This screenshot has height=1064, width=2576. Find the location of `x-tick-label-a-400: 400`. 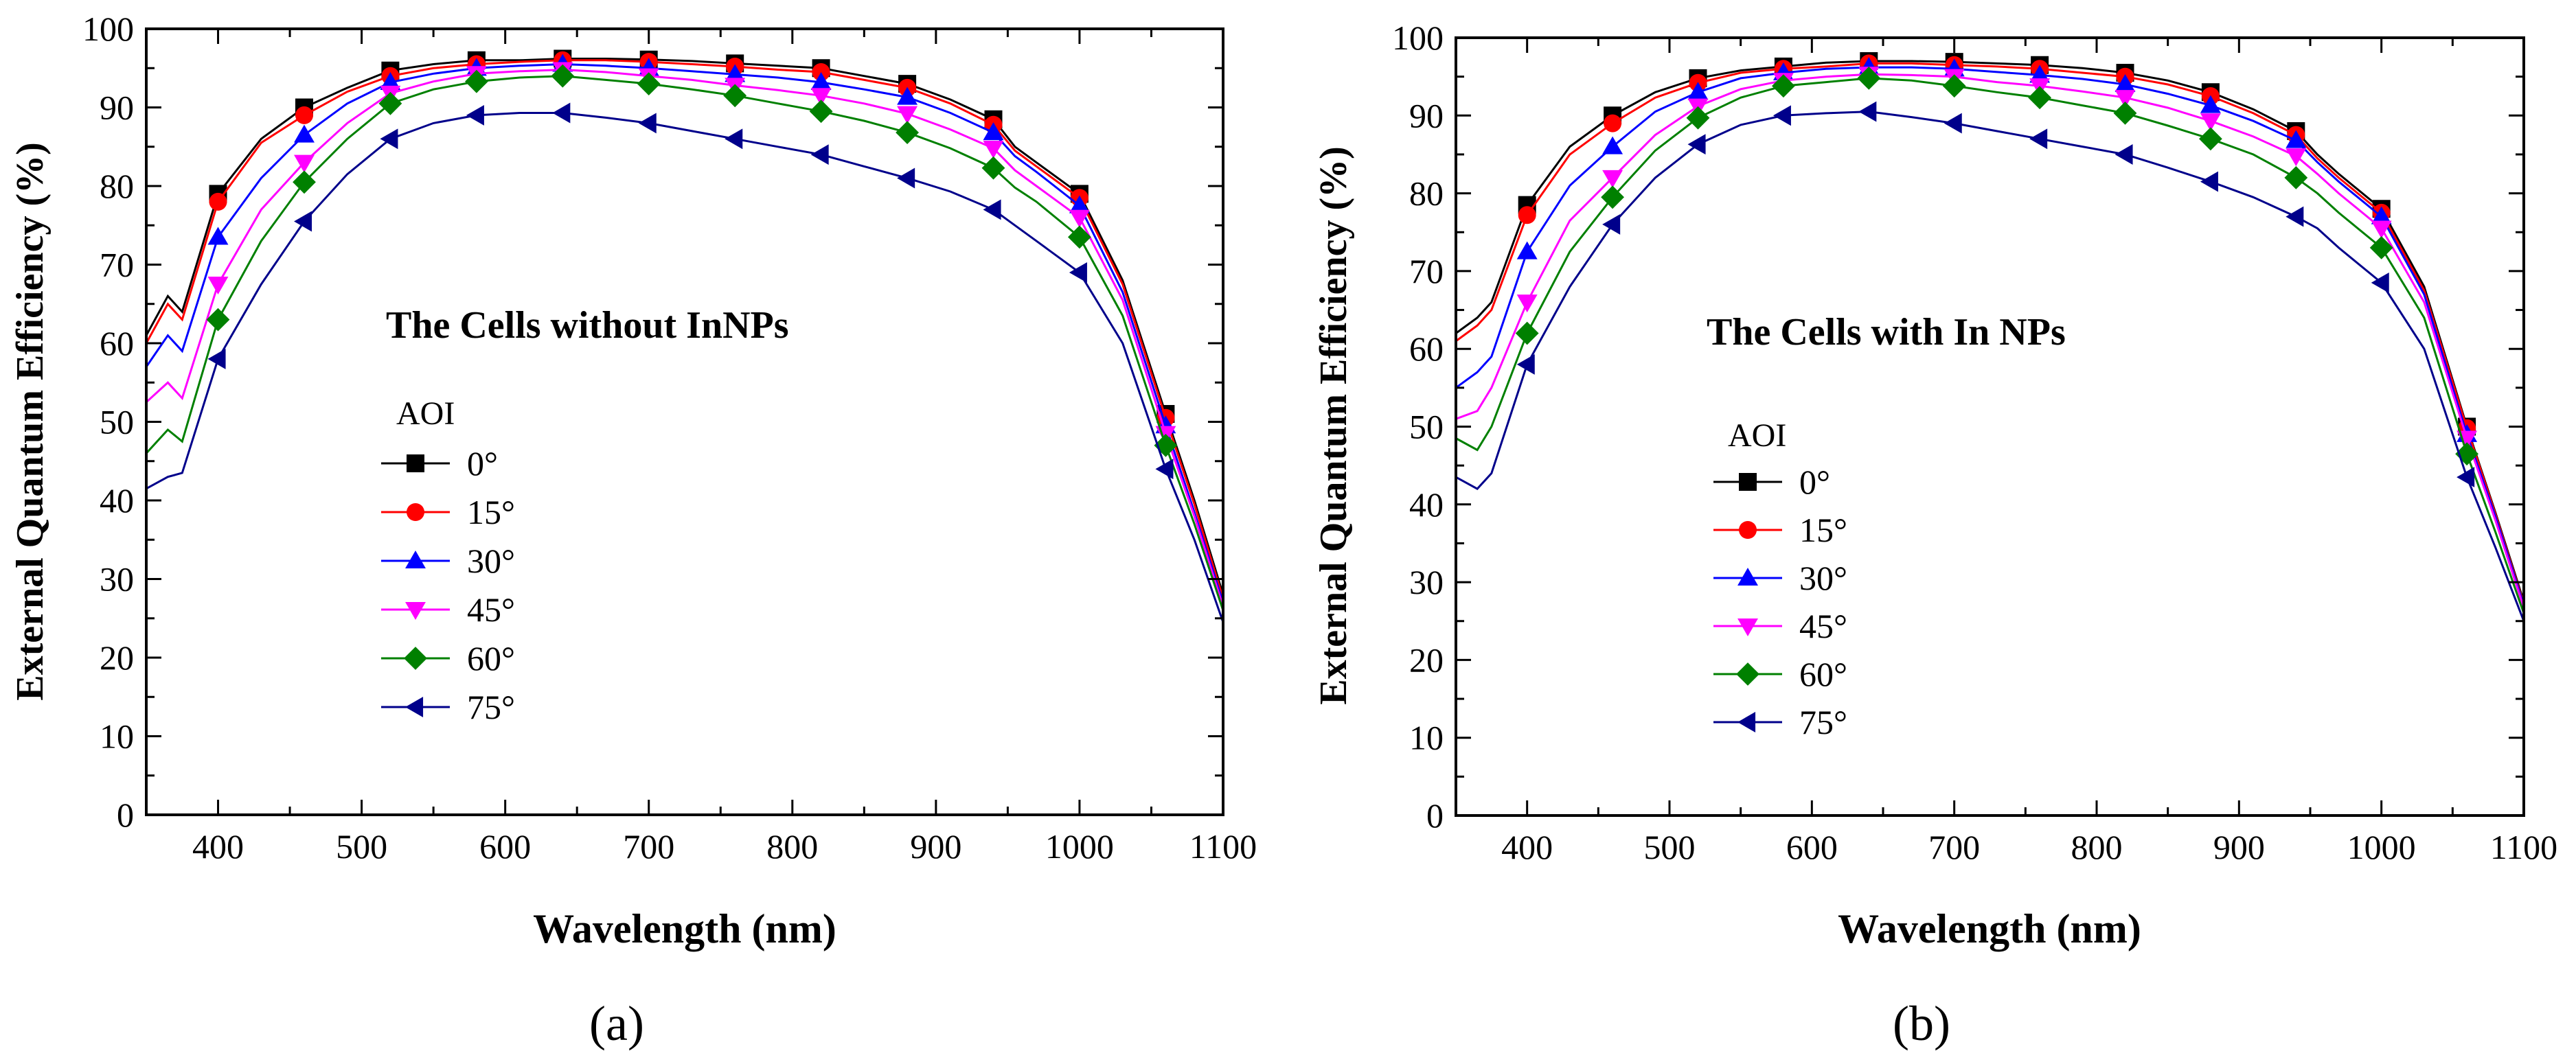

x-tick-label-a-400: 400 is located at coordinates (218, 846).